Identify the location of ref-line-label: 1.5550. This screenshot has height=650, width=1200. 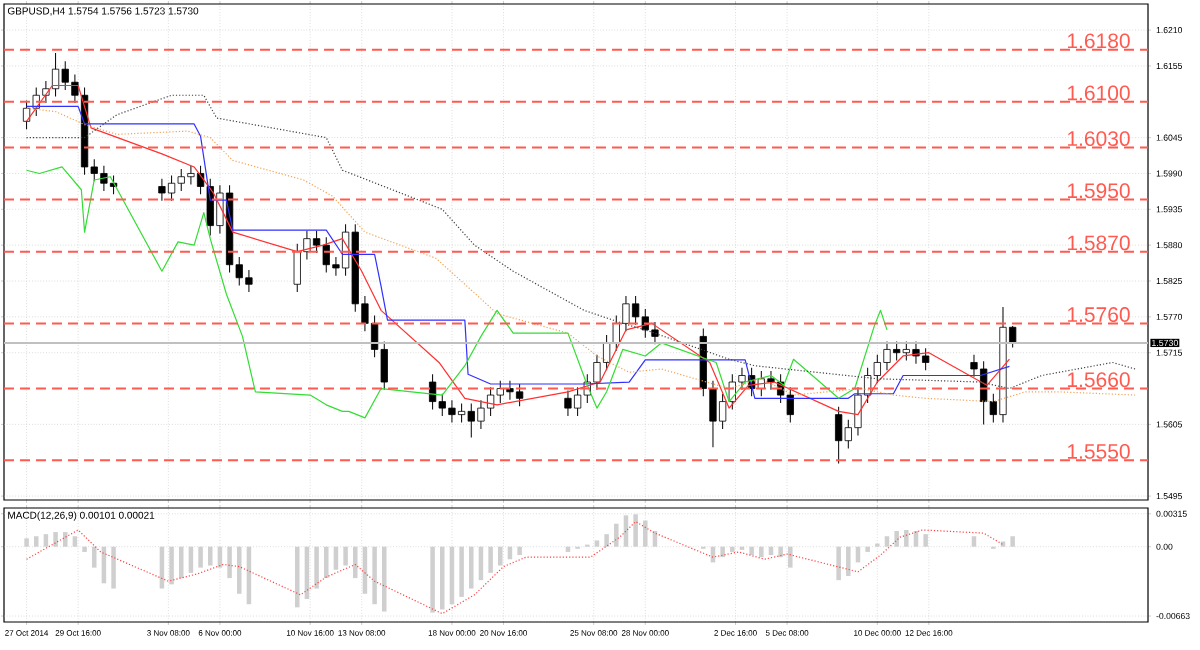
(1098, 451).